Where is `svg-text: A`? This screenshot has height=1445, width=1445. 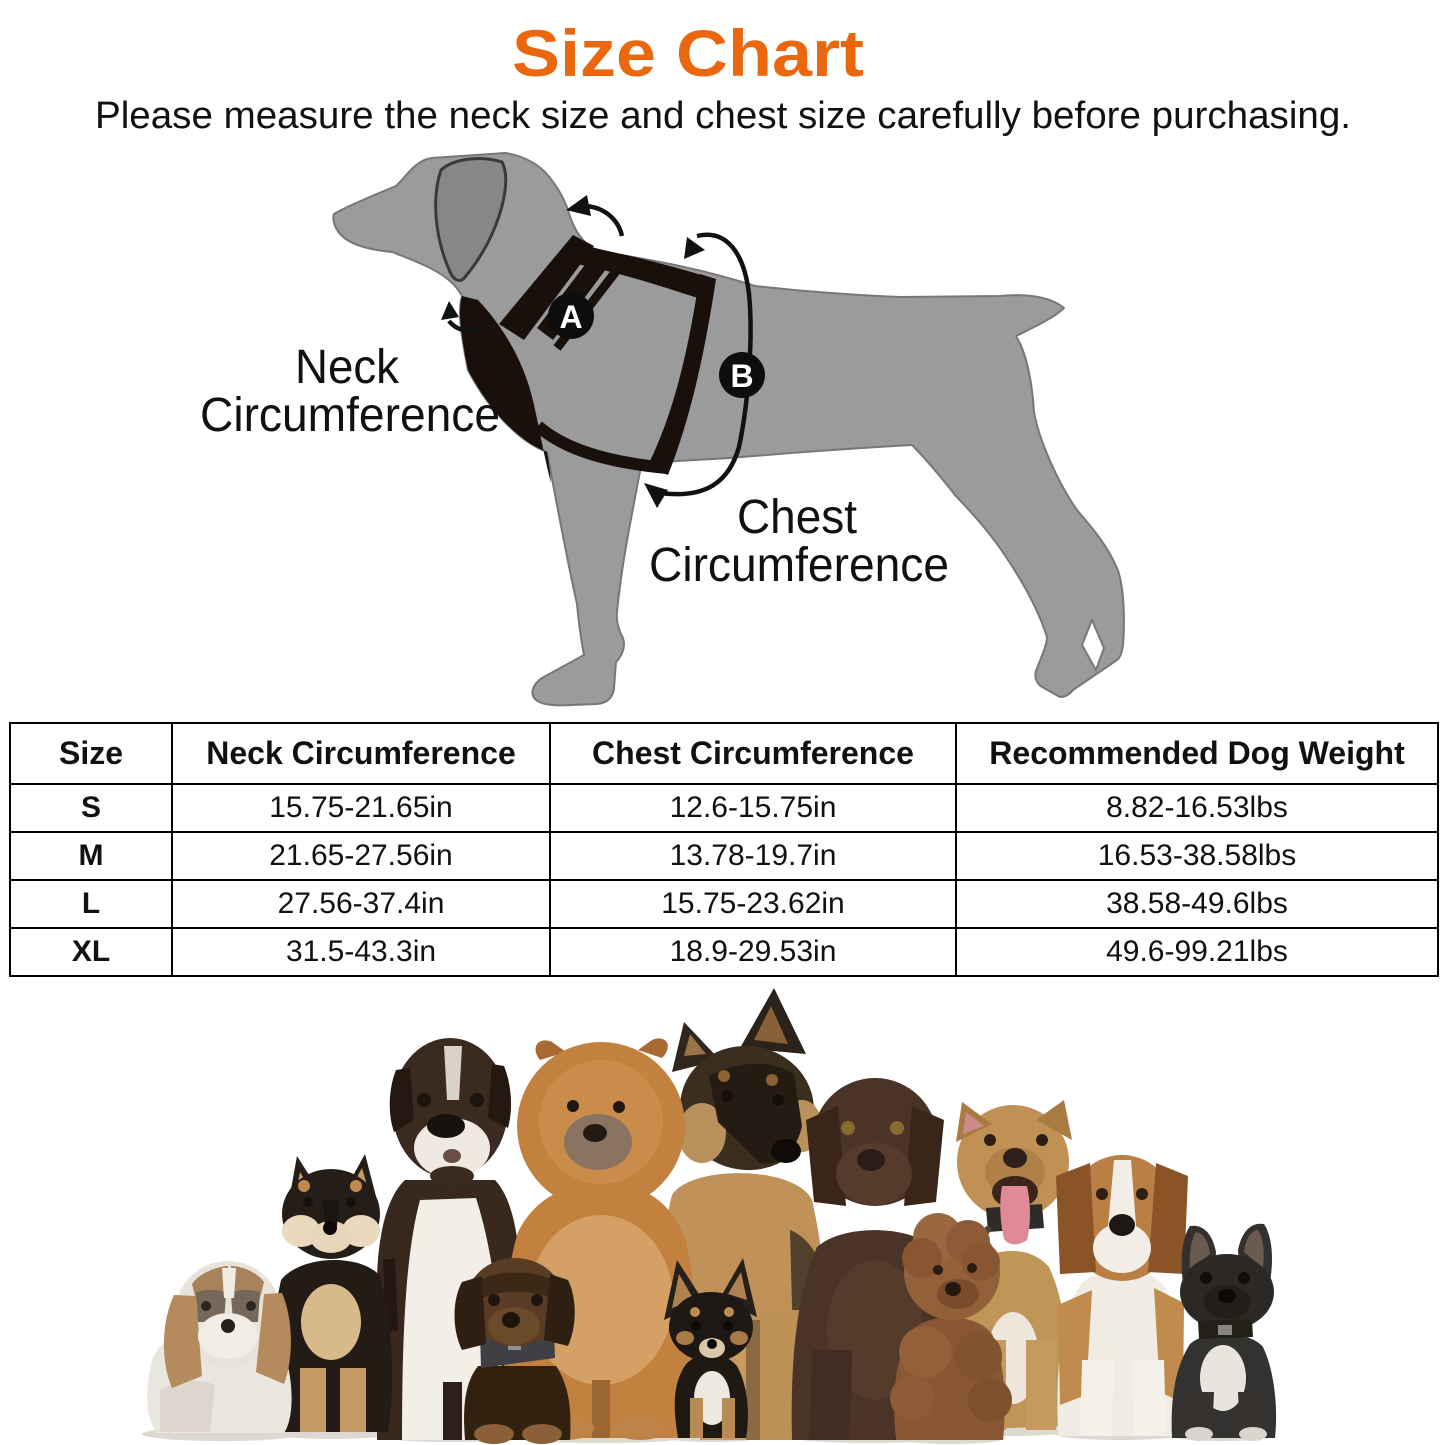 svg-text: A is located at coordinates (570, 317).